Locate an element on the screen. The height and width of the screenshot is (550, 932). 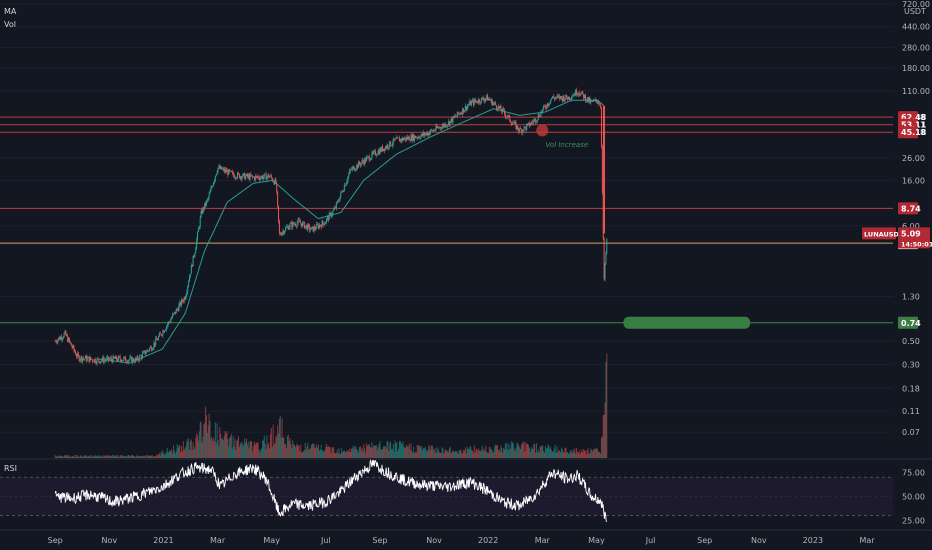
currency-label: USDT is located at coordinates (915, 11).